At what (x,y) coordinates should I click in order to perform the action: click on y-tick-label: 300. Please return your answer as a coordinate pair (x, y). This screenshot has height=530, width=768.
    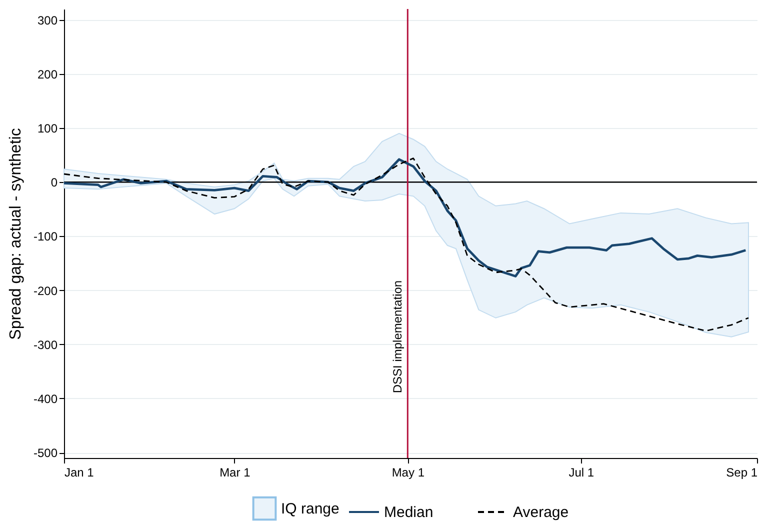
    Looking at the image, I should click on (47, 20).